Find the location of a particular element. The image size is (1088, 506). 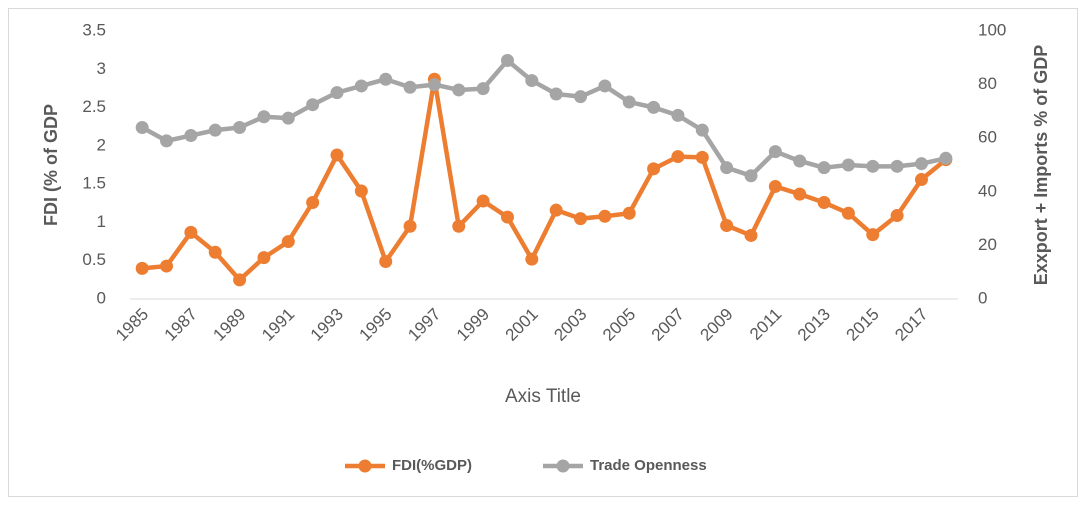

y2-tick-label: 20 is located at coordinates (987, 244).